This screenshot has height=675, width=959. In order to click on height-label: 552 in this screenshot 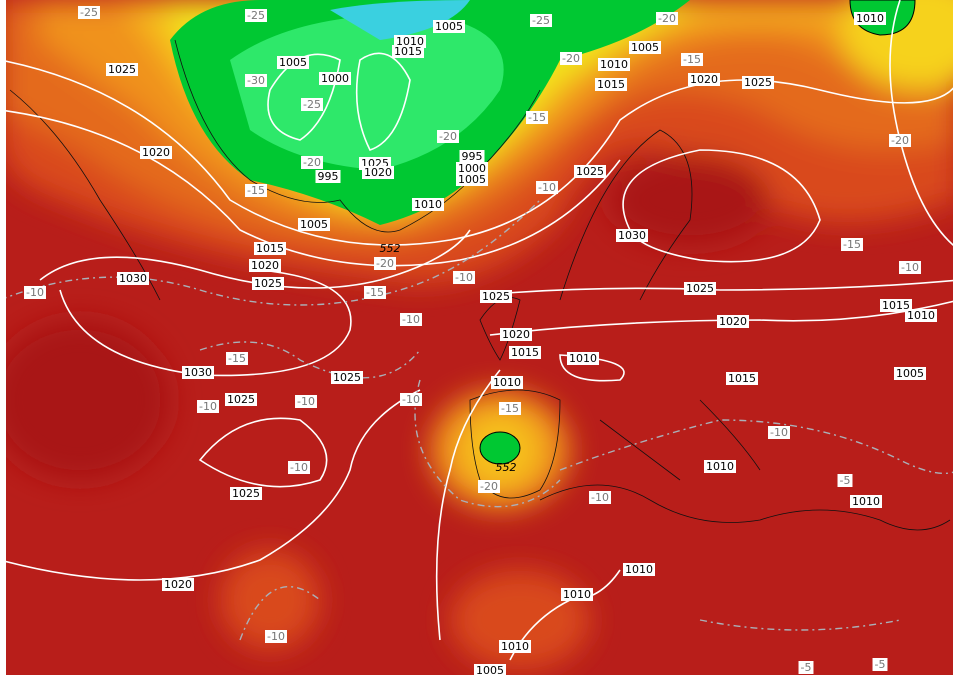, I will do `click(390, 248)`.